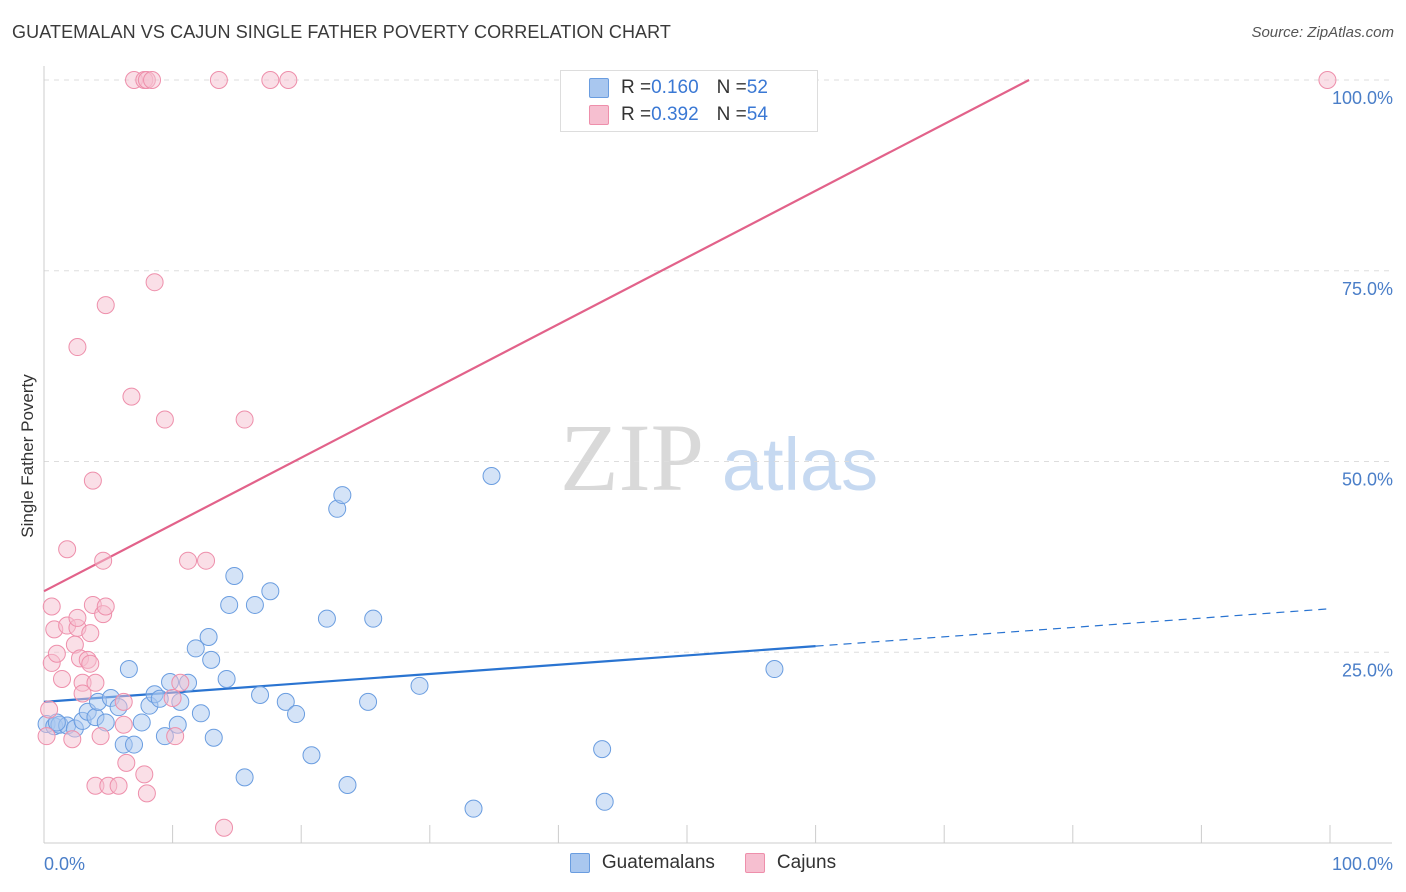 This screenshot has height=892, width=1406. I want to click on legend-item-guatemalans: Guatemalans, so click(642, 863).